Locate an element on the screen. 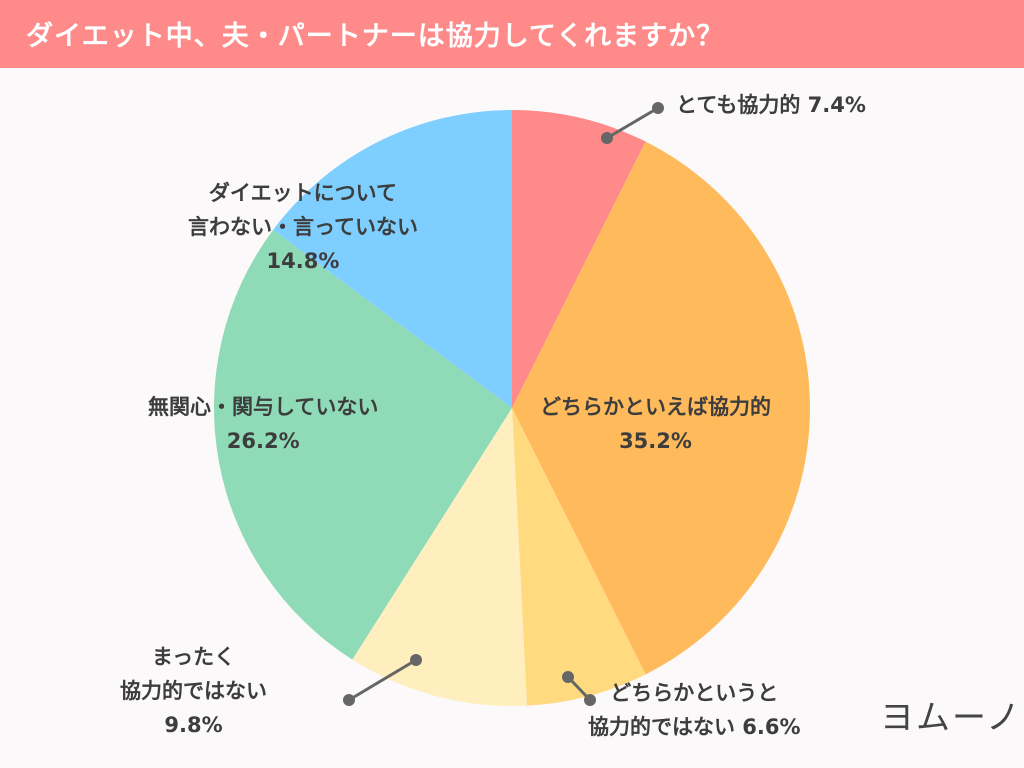 The width and height of the screenshot is (1024, 768). slice-label-line: どちらかというと is located at coordinates (694, 693).